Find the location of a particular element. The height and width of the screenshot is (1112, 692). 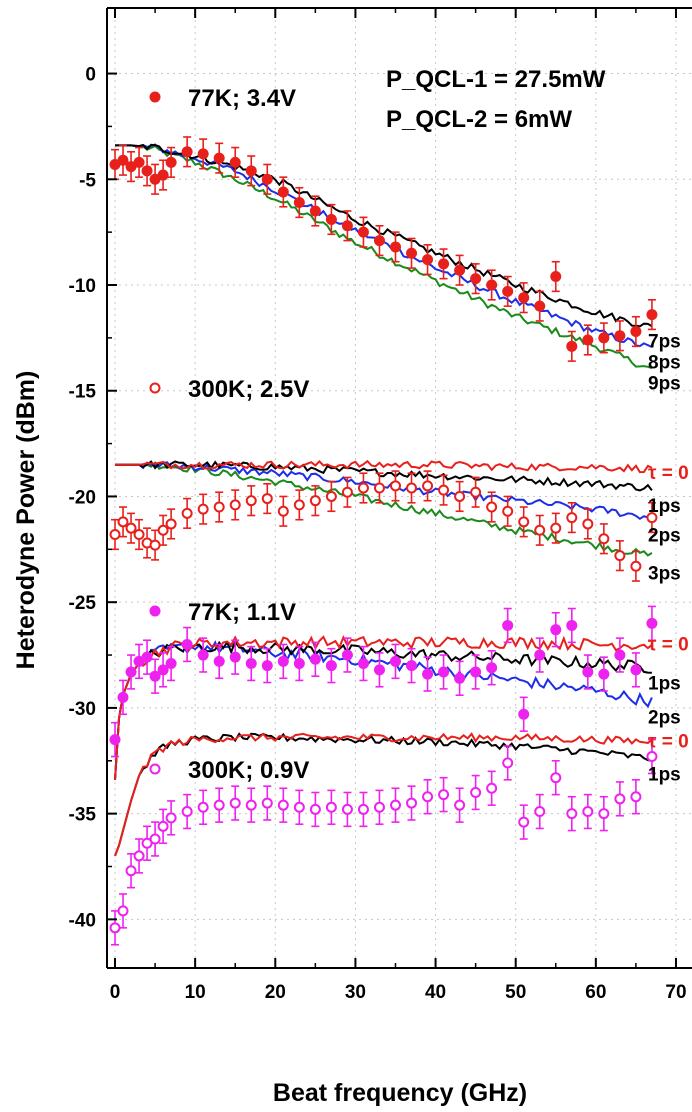

y-tick-label: -40 is located at coordinates (82, 920).